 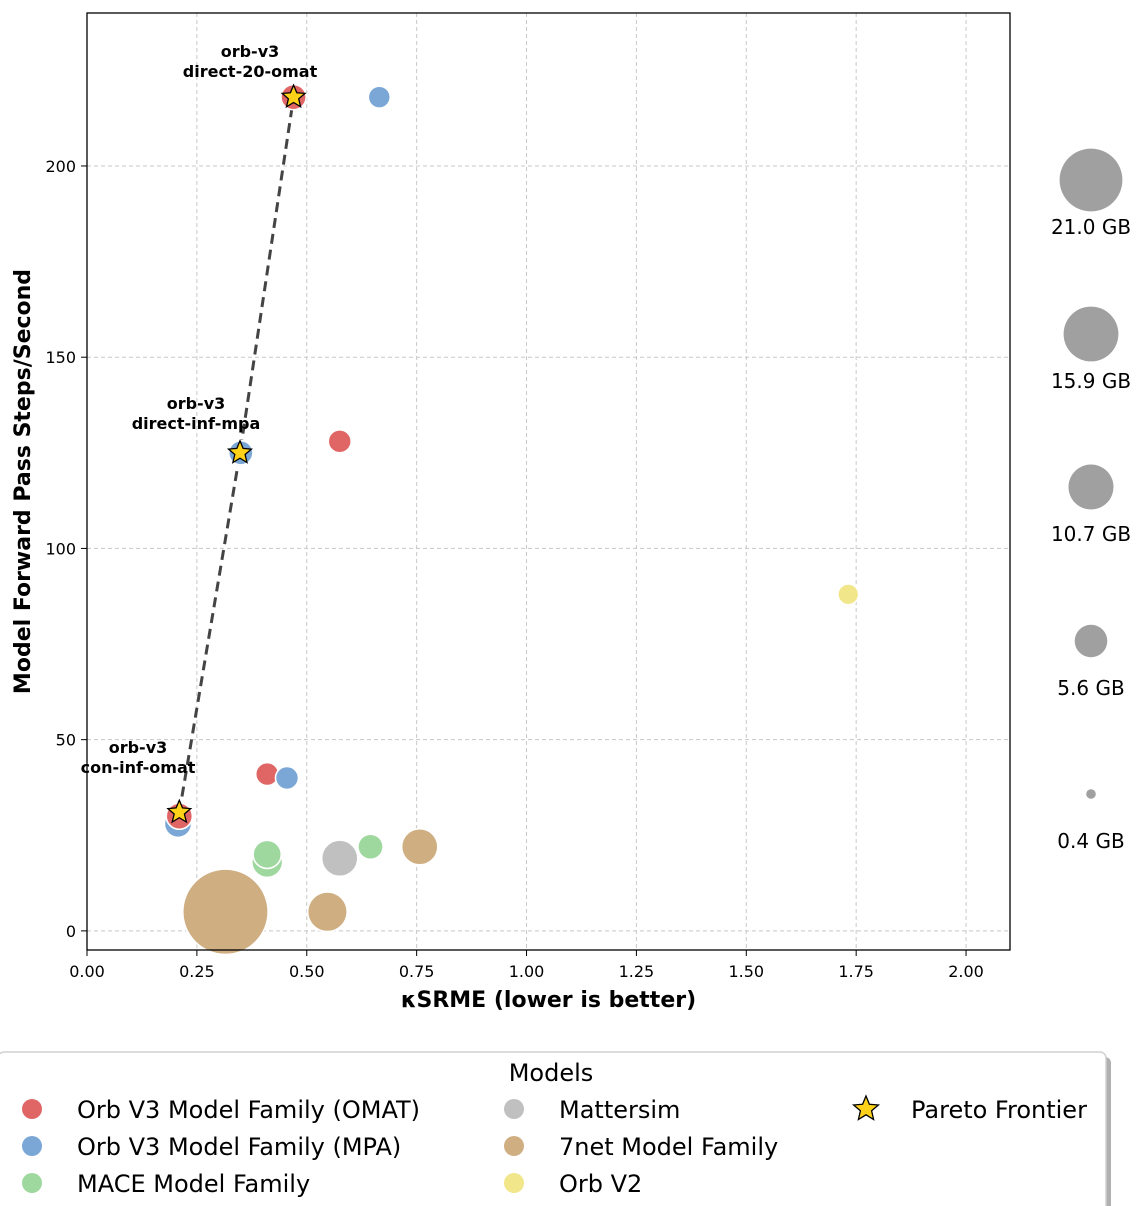 I want to click on legend-marker-omat, so click(x=32, y=1109).